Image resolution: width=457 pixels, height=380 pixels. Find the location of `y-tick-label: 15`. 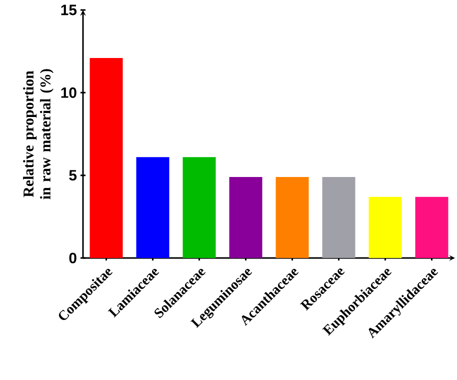

y-tick-label: 15 is located at coordinates (69, 10).